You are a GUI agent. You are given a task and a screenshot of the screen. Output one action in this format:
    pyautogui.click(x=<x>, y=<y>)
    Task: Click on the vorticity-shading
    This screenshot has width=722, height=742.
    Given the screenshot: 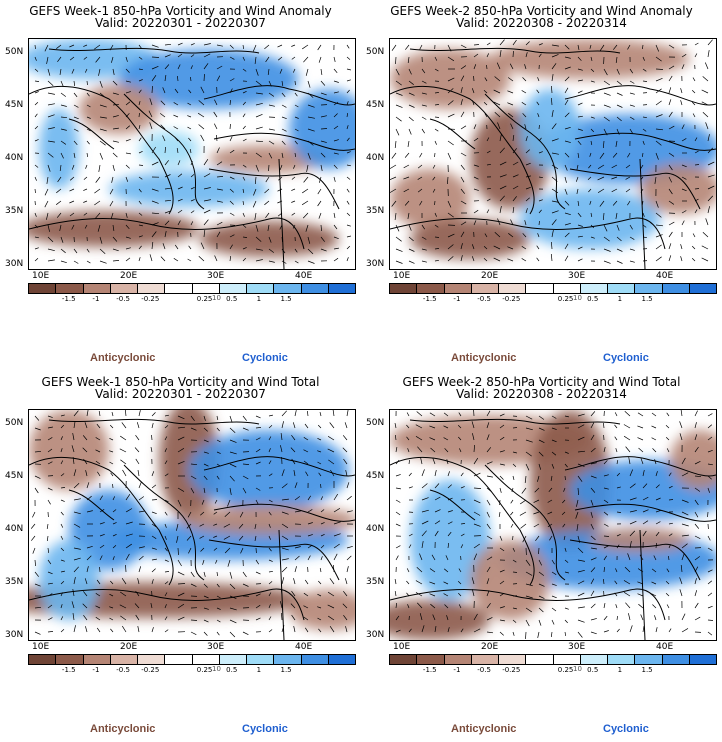 What is the action you would take?
    pyautogui.click(x=192, y=520)
    